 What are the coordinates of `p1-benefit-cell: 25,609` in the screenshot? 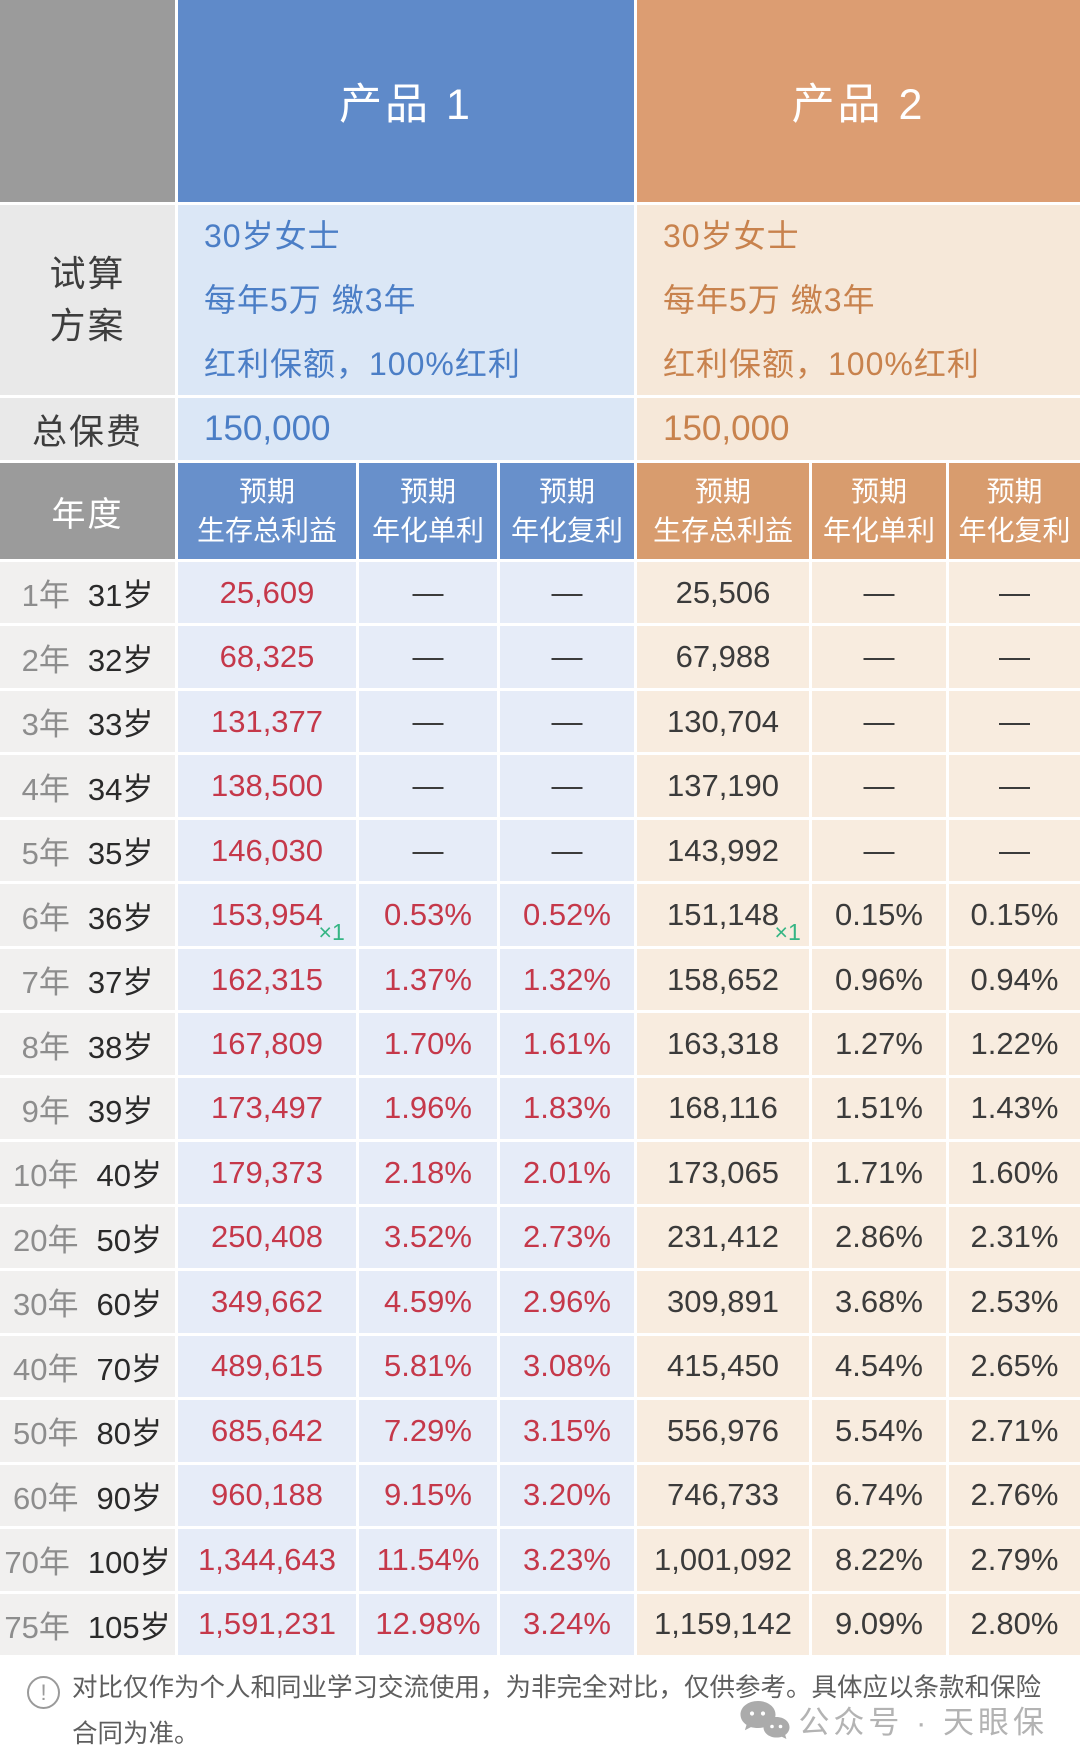 It's located at (267, 593).